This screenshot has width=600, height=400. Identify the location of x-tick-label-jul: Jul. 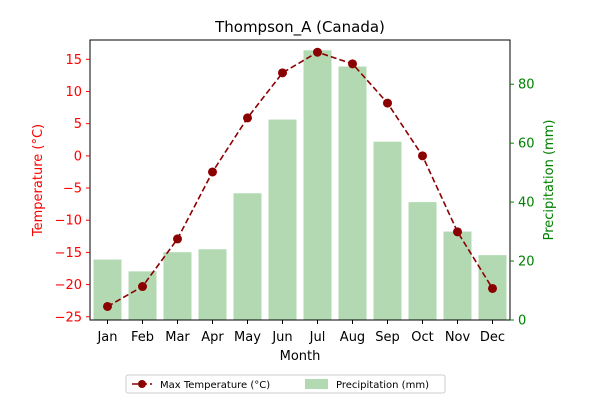
(317, 337).